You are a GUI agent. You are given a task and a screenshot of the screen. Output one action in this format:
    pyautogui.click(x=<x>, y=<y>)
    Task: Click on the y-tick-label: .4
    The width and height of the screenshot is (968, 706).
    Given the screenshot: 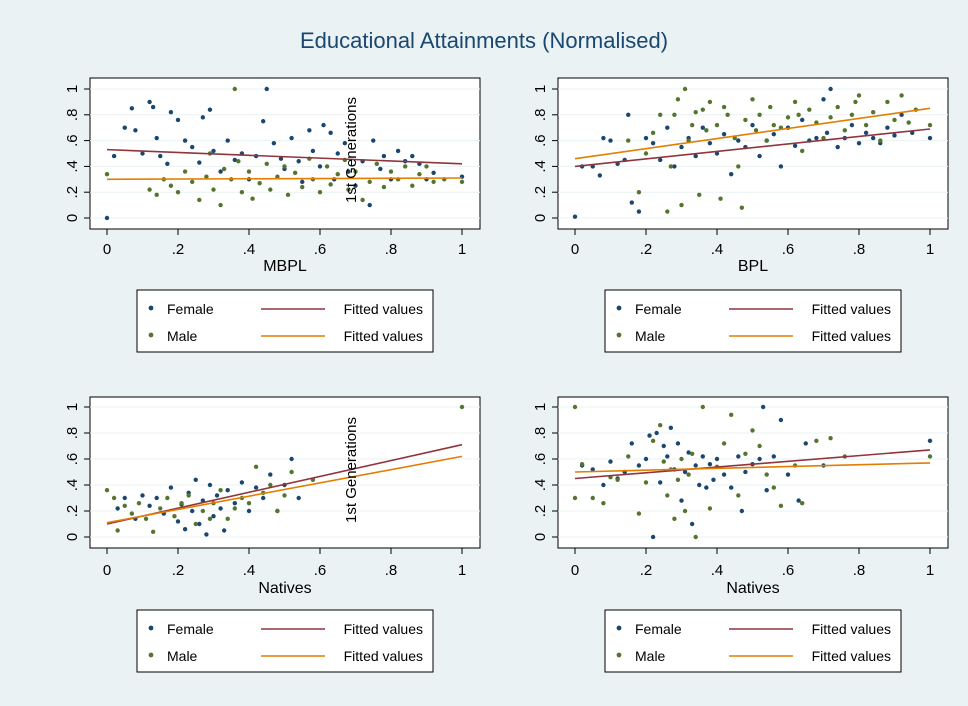 What is the action you would take?
    pyautogui.click(x=72, y=166)
    